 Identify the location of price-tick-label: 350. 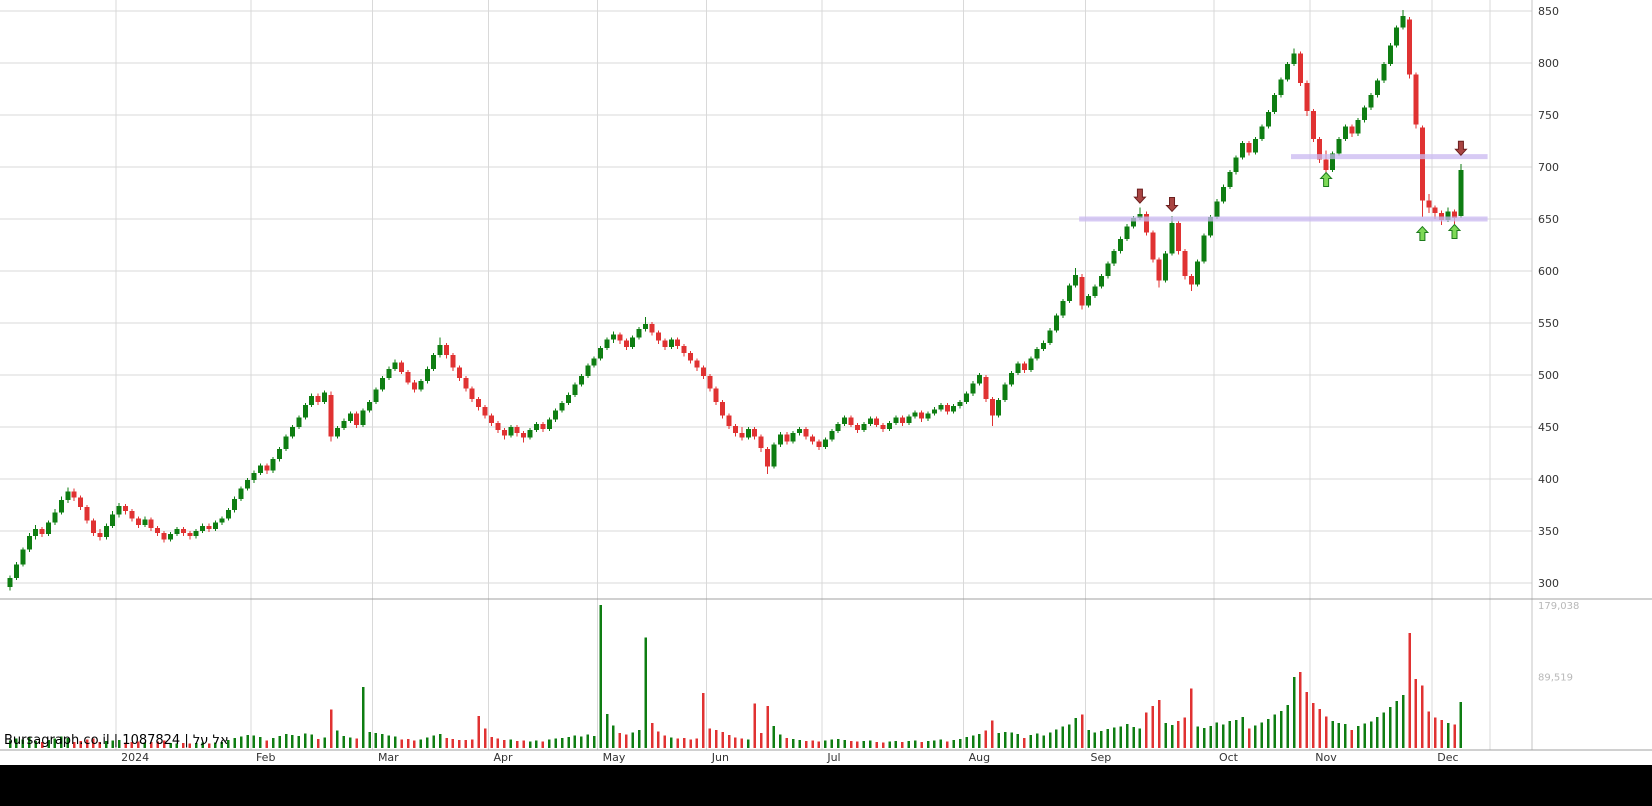
(1548, 531).